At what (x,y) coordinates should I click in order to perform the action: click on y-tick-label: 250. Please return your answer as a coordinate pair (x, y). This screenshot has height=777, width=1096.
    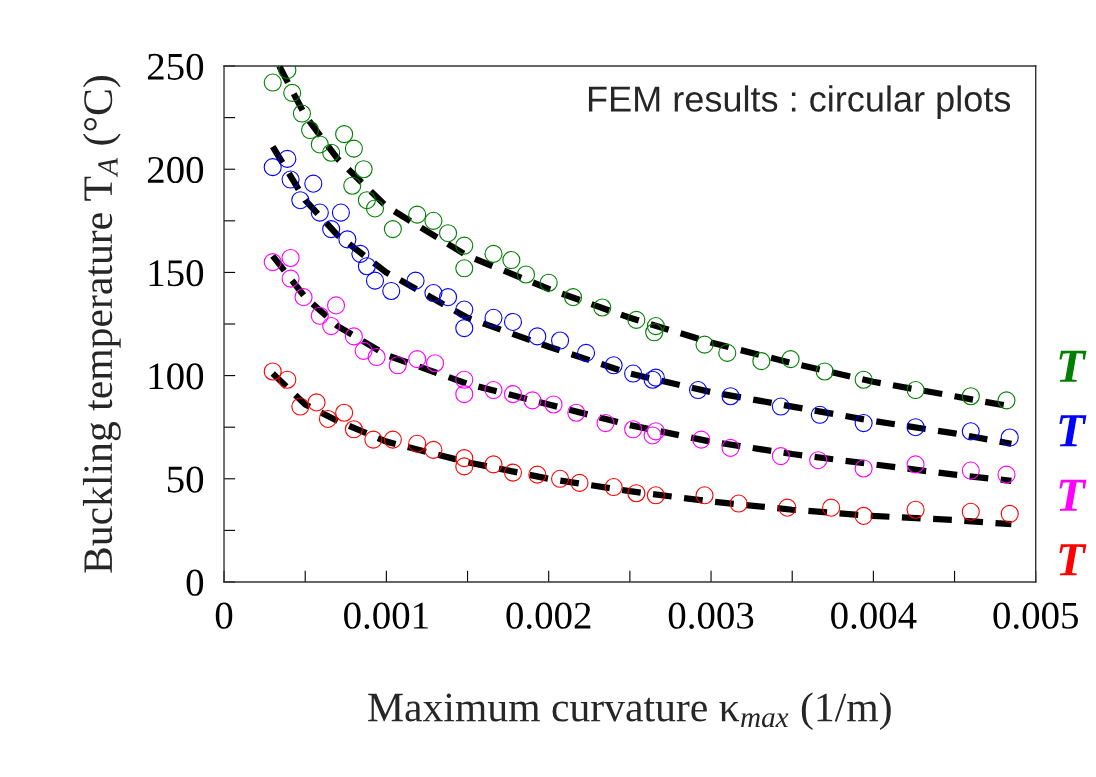
    Looking at the image, I should click on (175, 66).